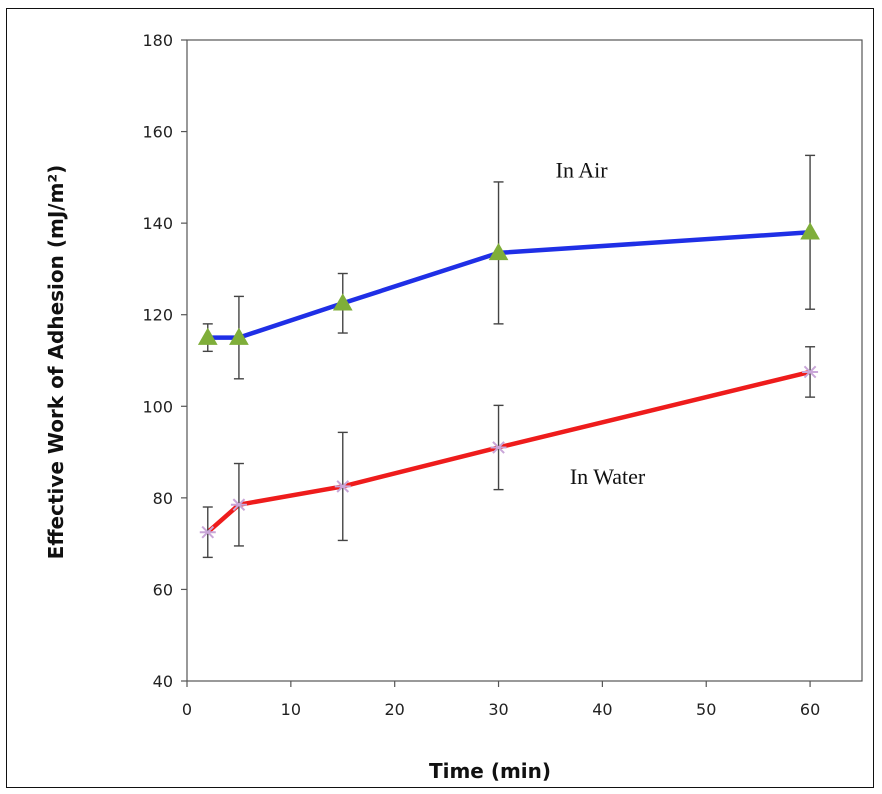 This screenshot has height=794, width=882. I want to click on y-tick-label: 80, so click(163, 498).